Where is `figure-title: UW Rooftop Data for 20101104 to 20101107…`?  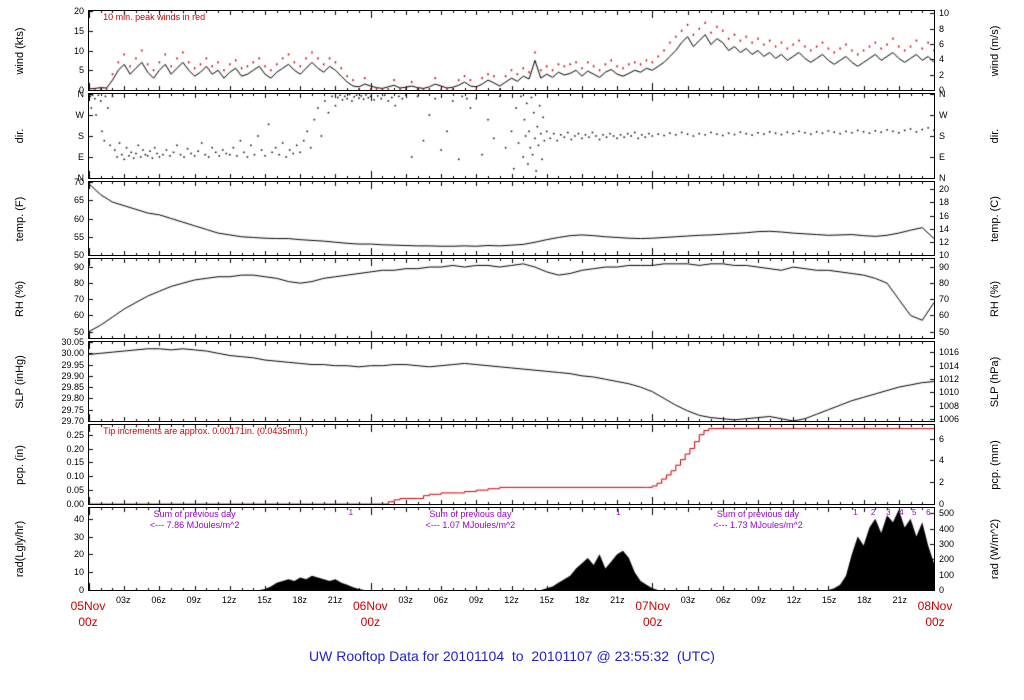
figure-title: UW Rooftop Data for 20101104 to 20101107… is located at coordinates (512, 656).